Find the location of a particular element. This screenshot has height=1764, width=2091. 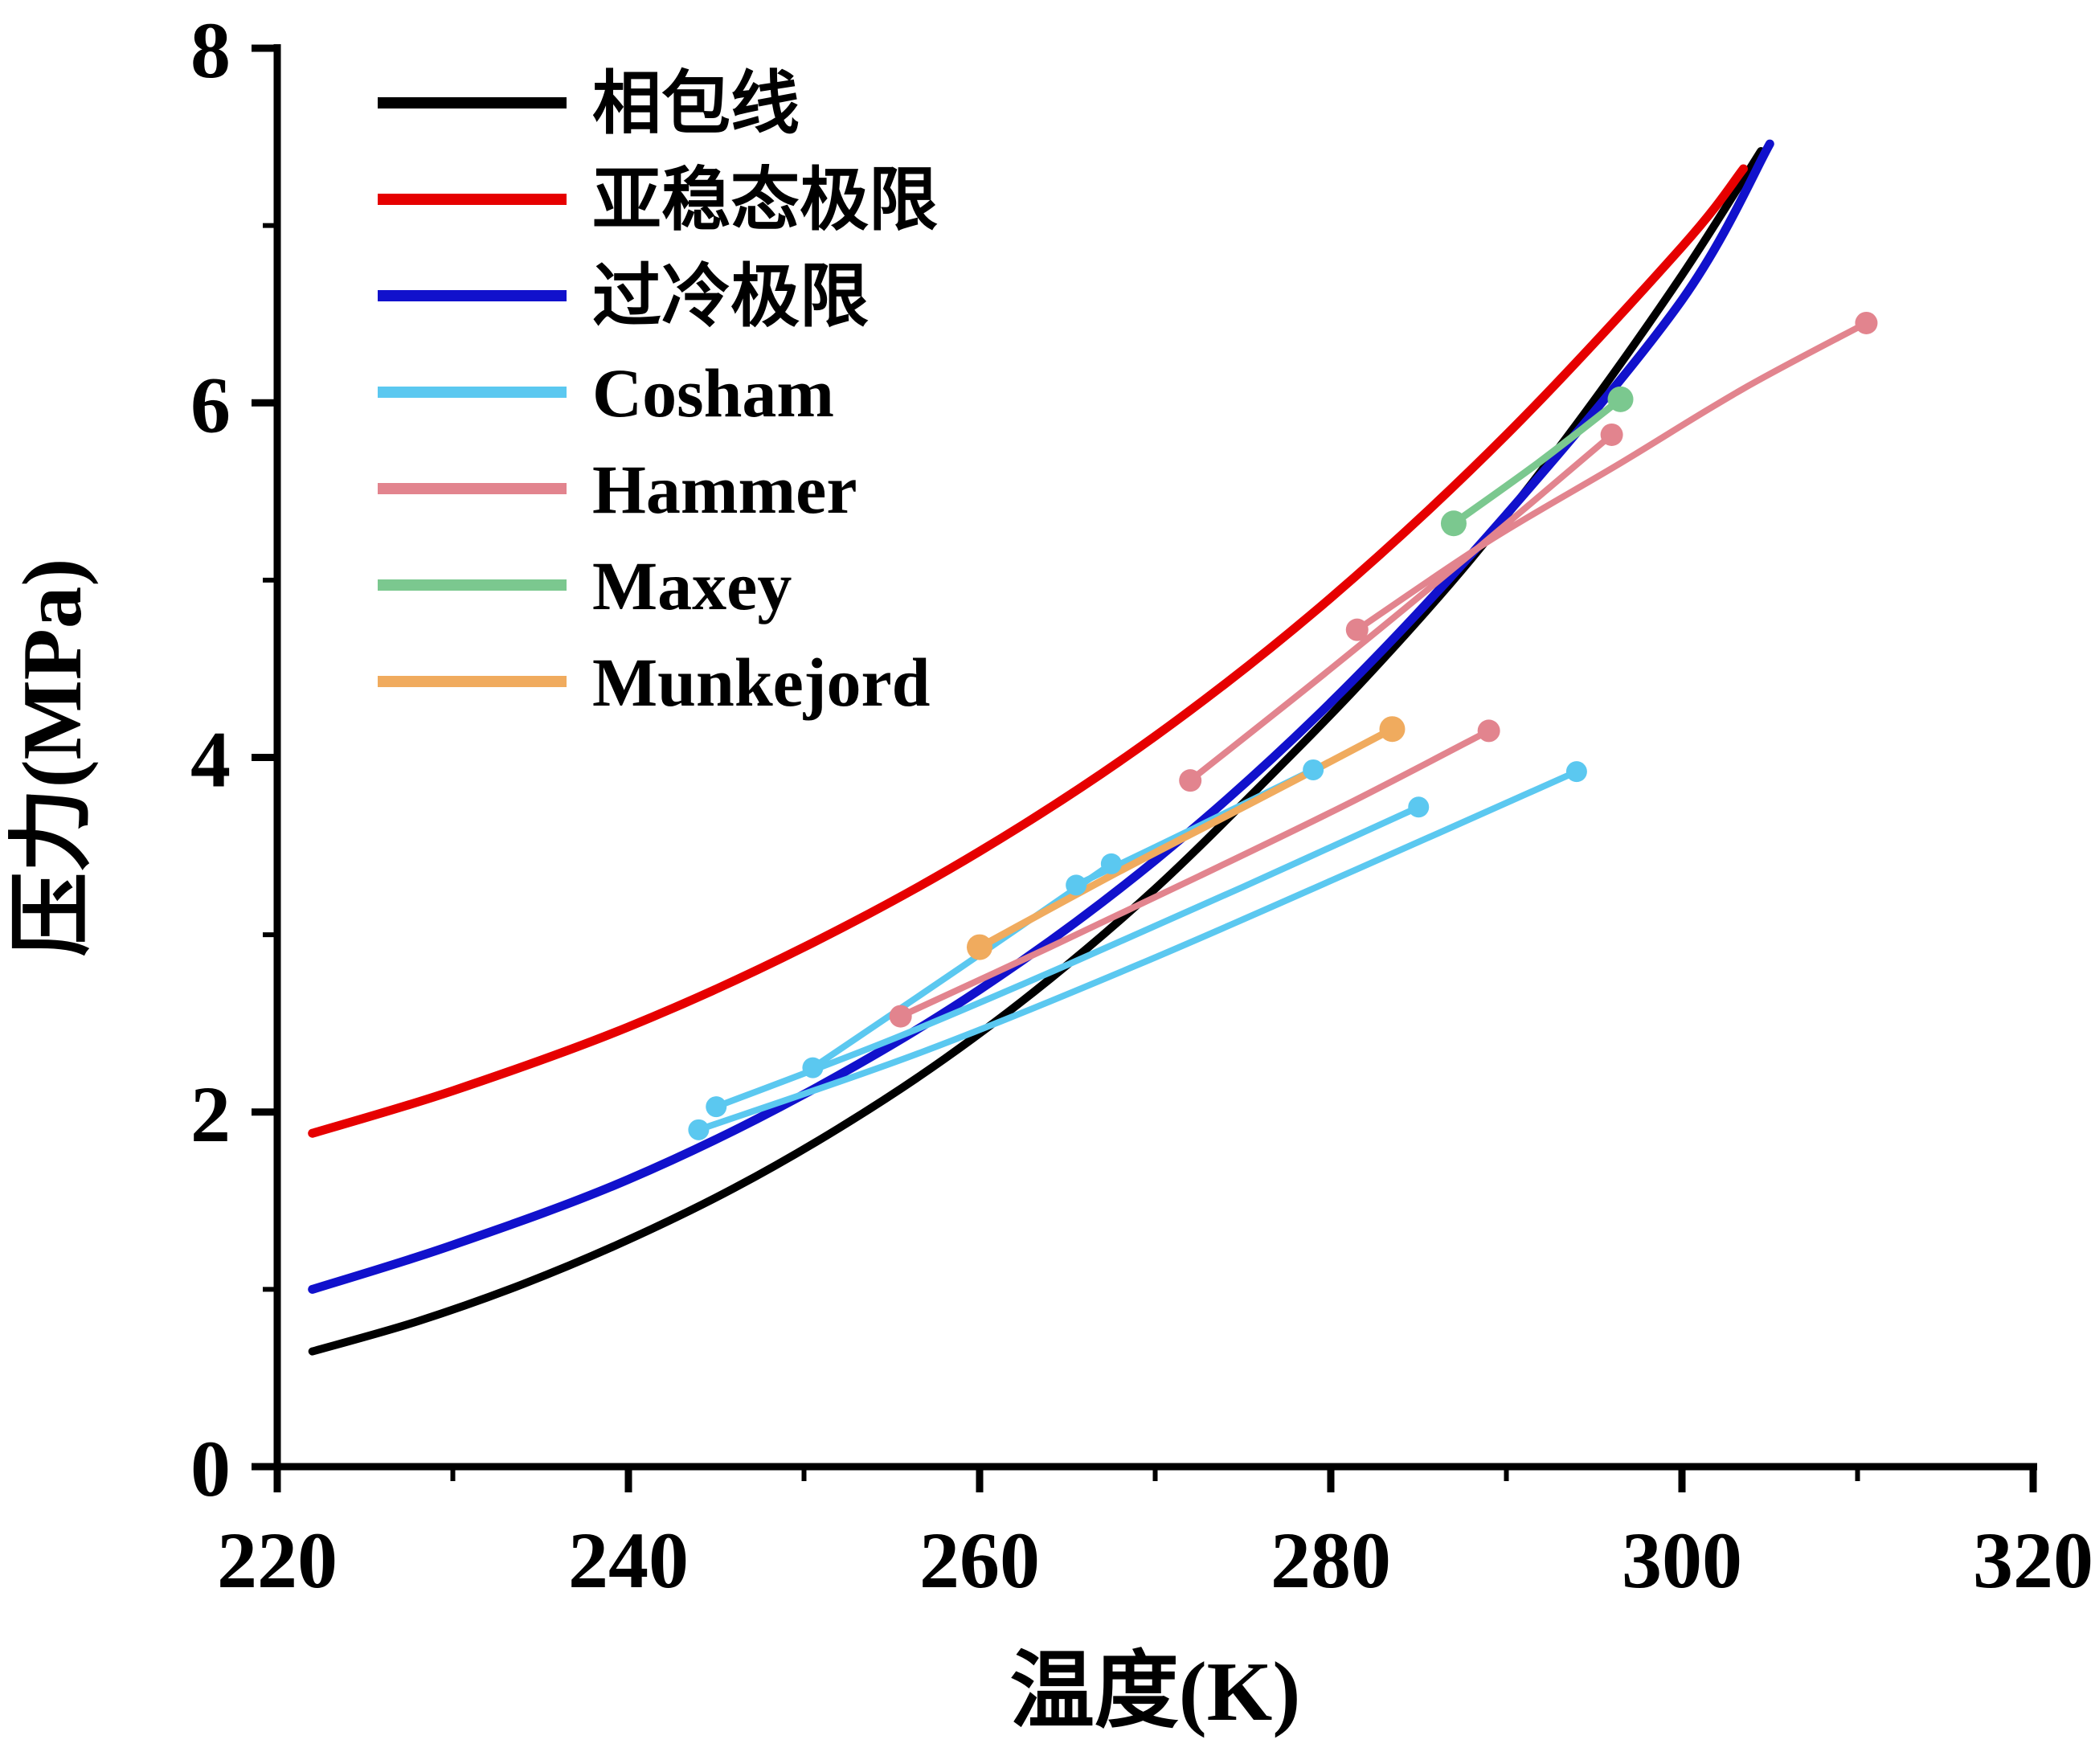

series-maxey-line is located at coordinates (1537, 461).